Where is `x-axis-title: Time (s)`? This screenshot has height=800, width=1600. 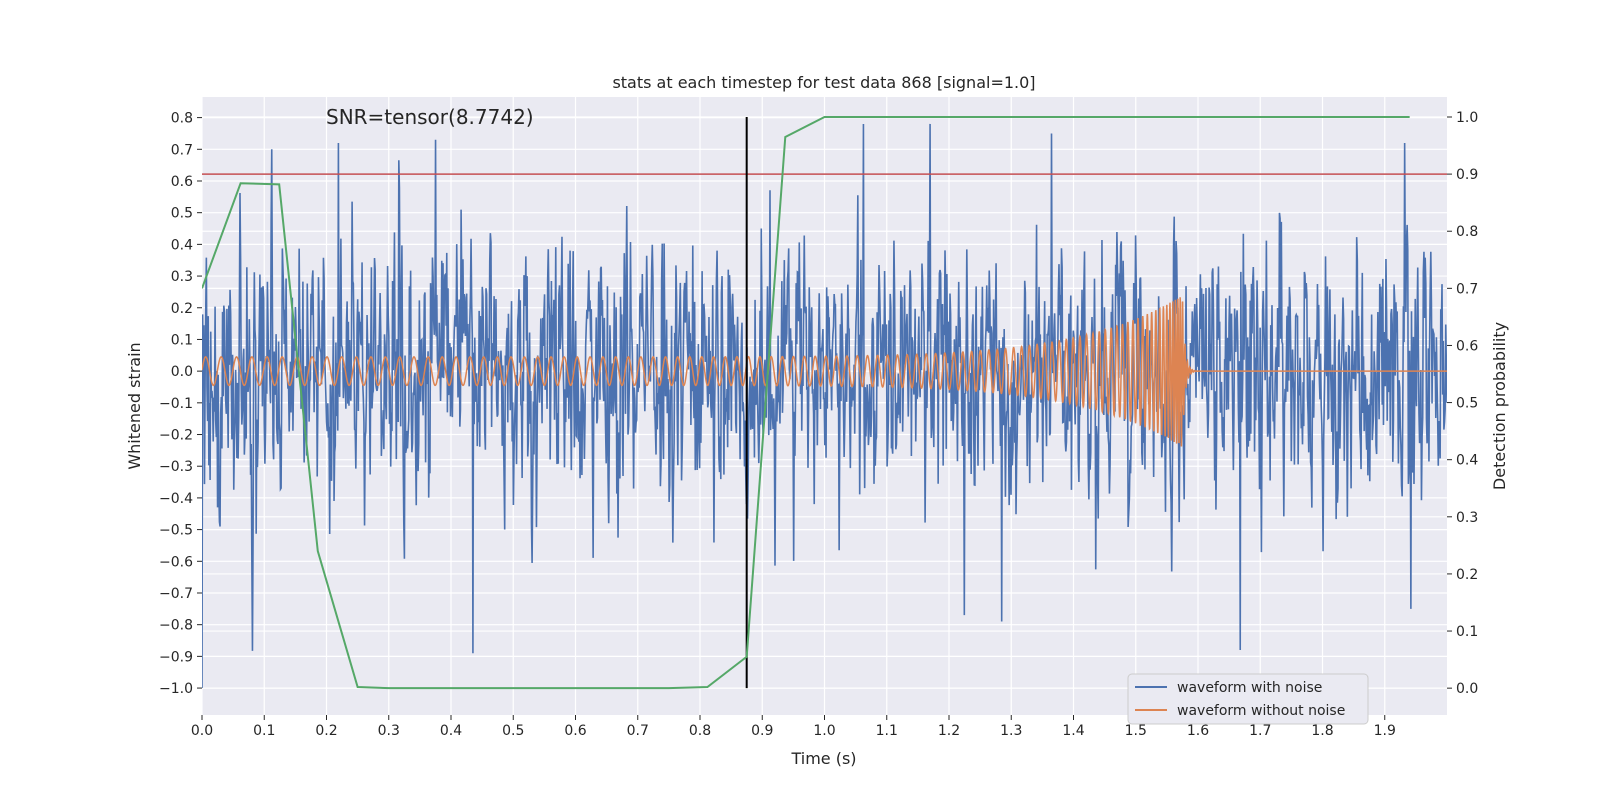
x-axis-title: Time (s) is located at coordinates (823, 758).